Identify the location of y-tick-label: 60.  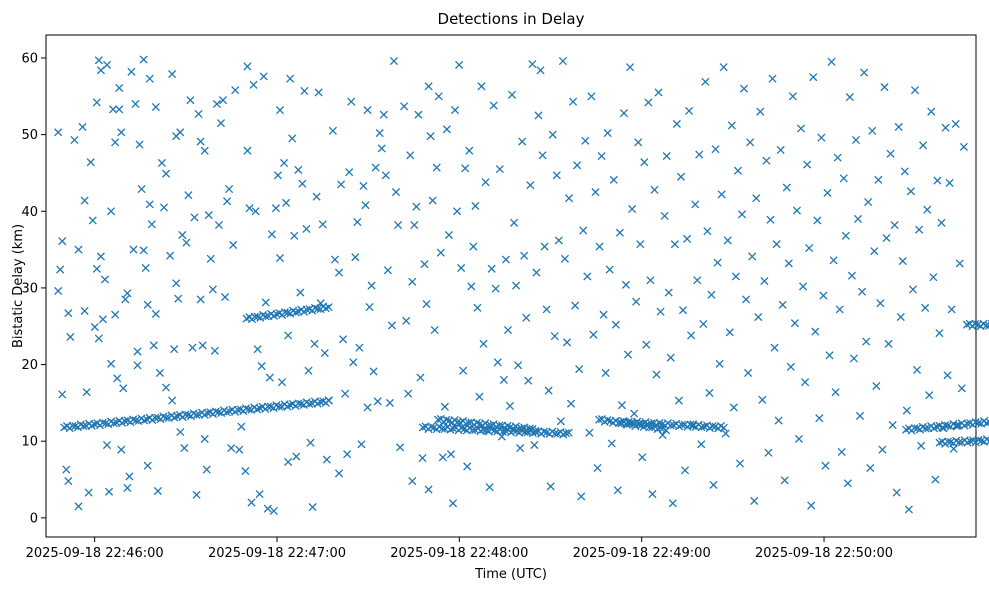
(29, 58).